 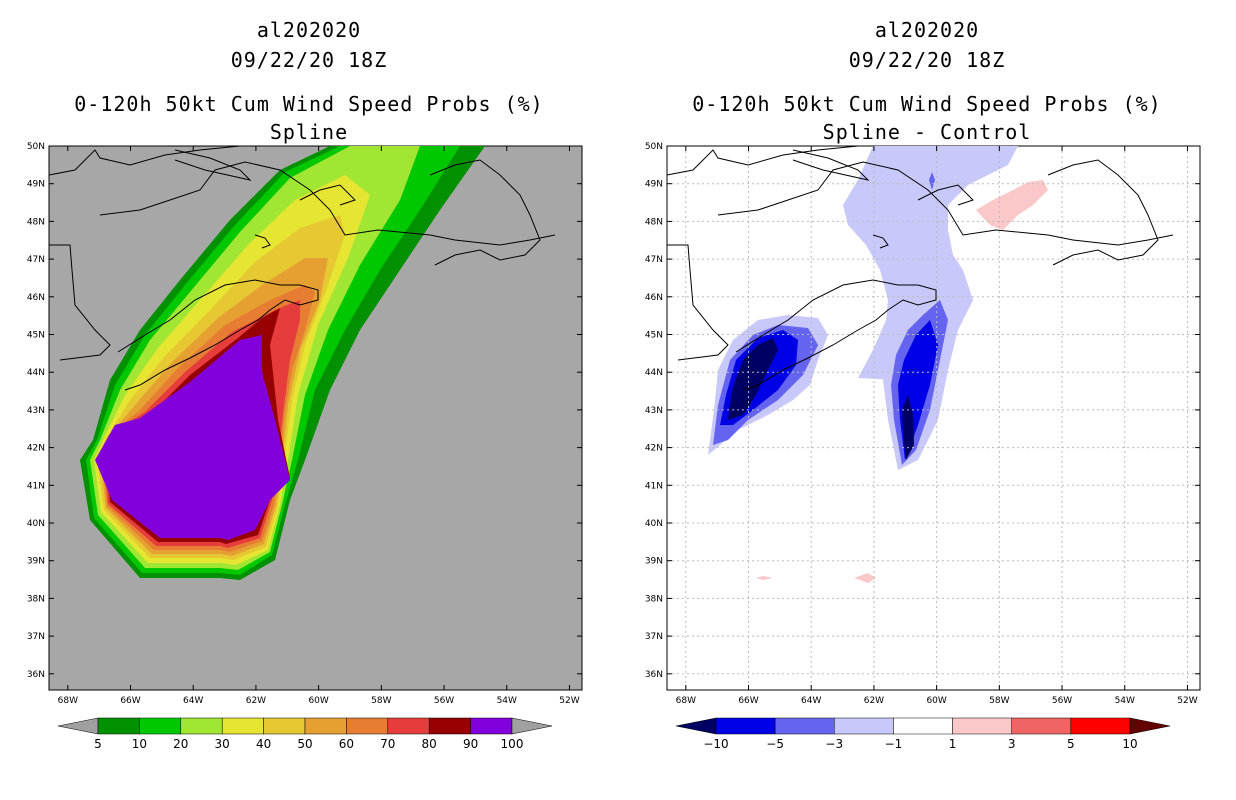 What do you see at coordinates (263, 744) in the screenshot?
I see `colorbar-label: 40` at bounding box center [263, 744].